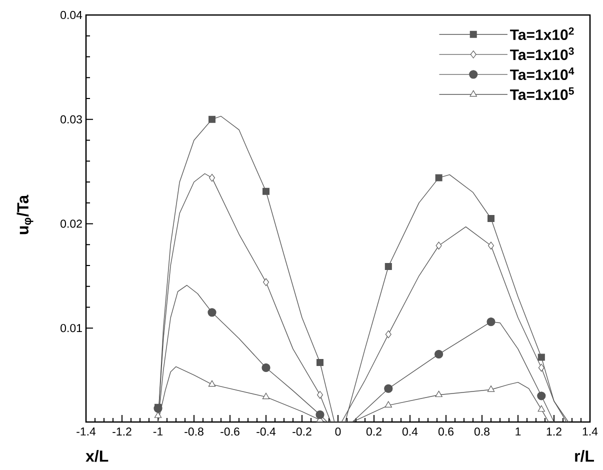 This screenshot has width=603, height=470. I want to click on x-tick-label: -1, so click(158, 432).